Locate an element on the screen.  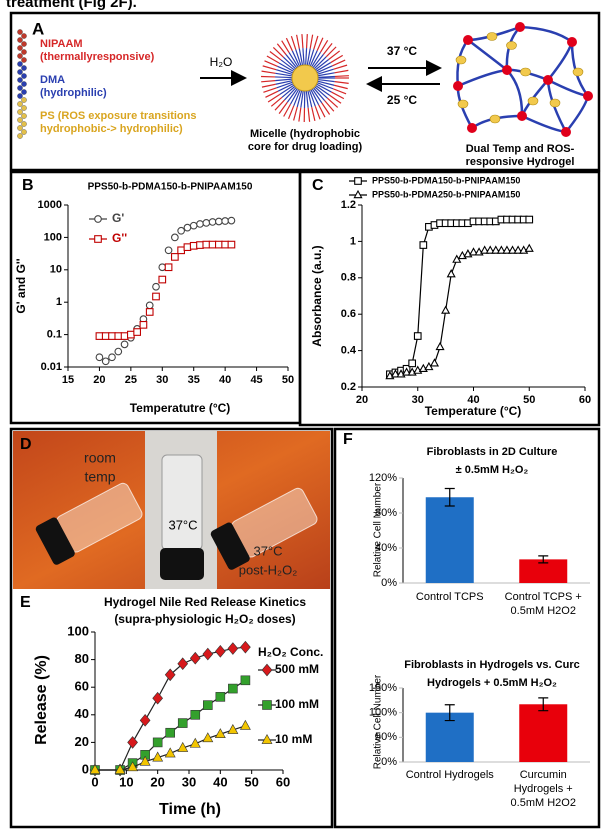
legend-label: 10 mM is located at coordinates (293, 739).